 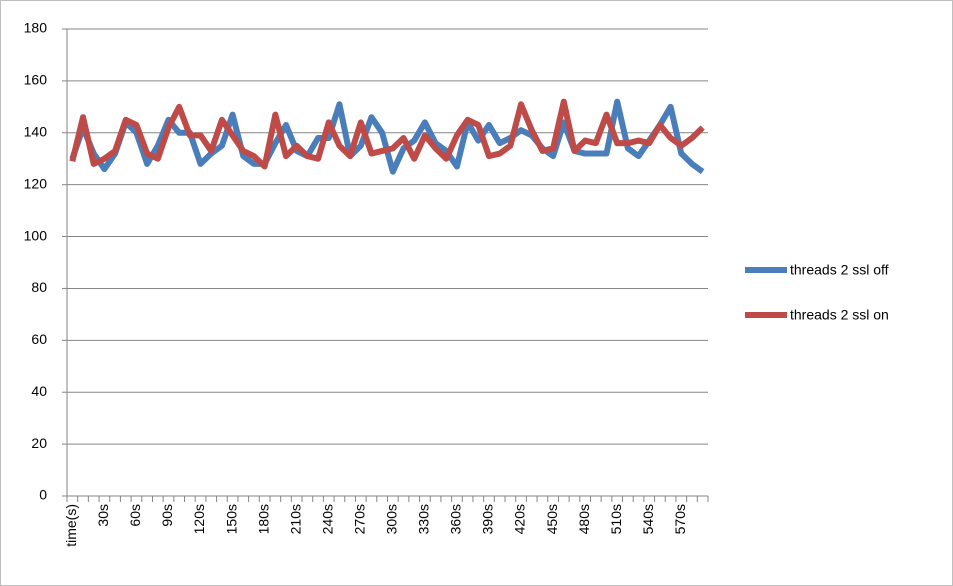 What do you see at coordinates (387, 134) in the screenshot?
I see `series-line` at bounding box center [387, 134].